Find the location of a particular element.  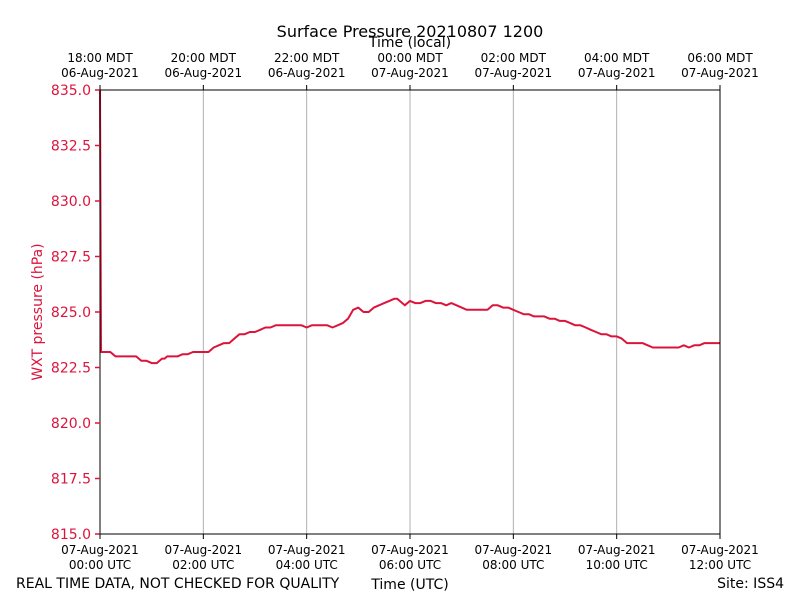

top-tick-label-time: 06:00 MDT is located at coordinates (720, 58).